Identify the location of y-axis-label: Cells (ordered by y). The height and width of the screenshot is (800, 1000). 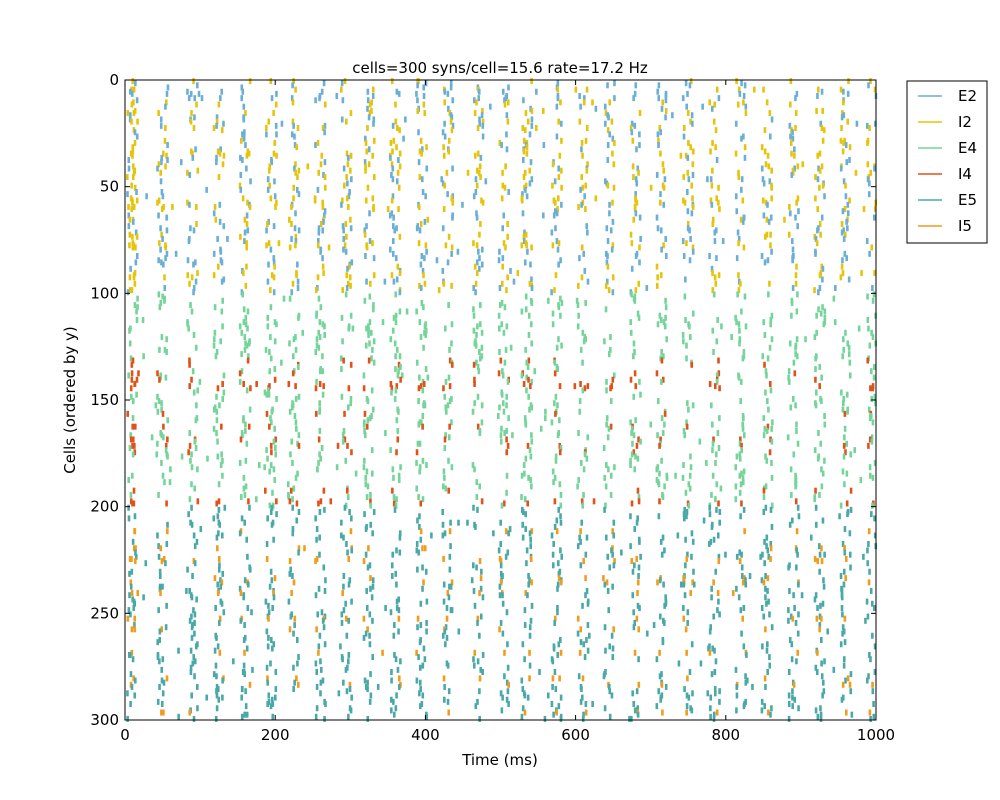
(70, 400).